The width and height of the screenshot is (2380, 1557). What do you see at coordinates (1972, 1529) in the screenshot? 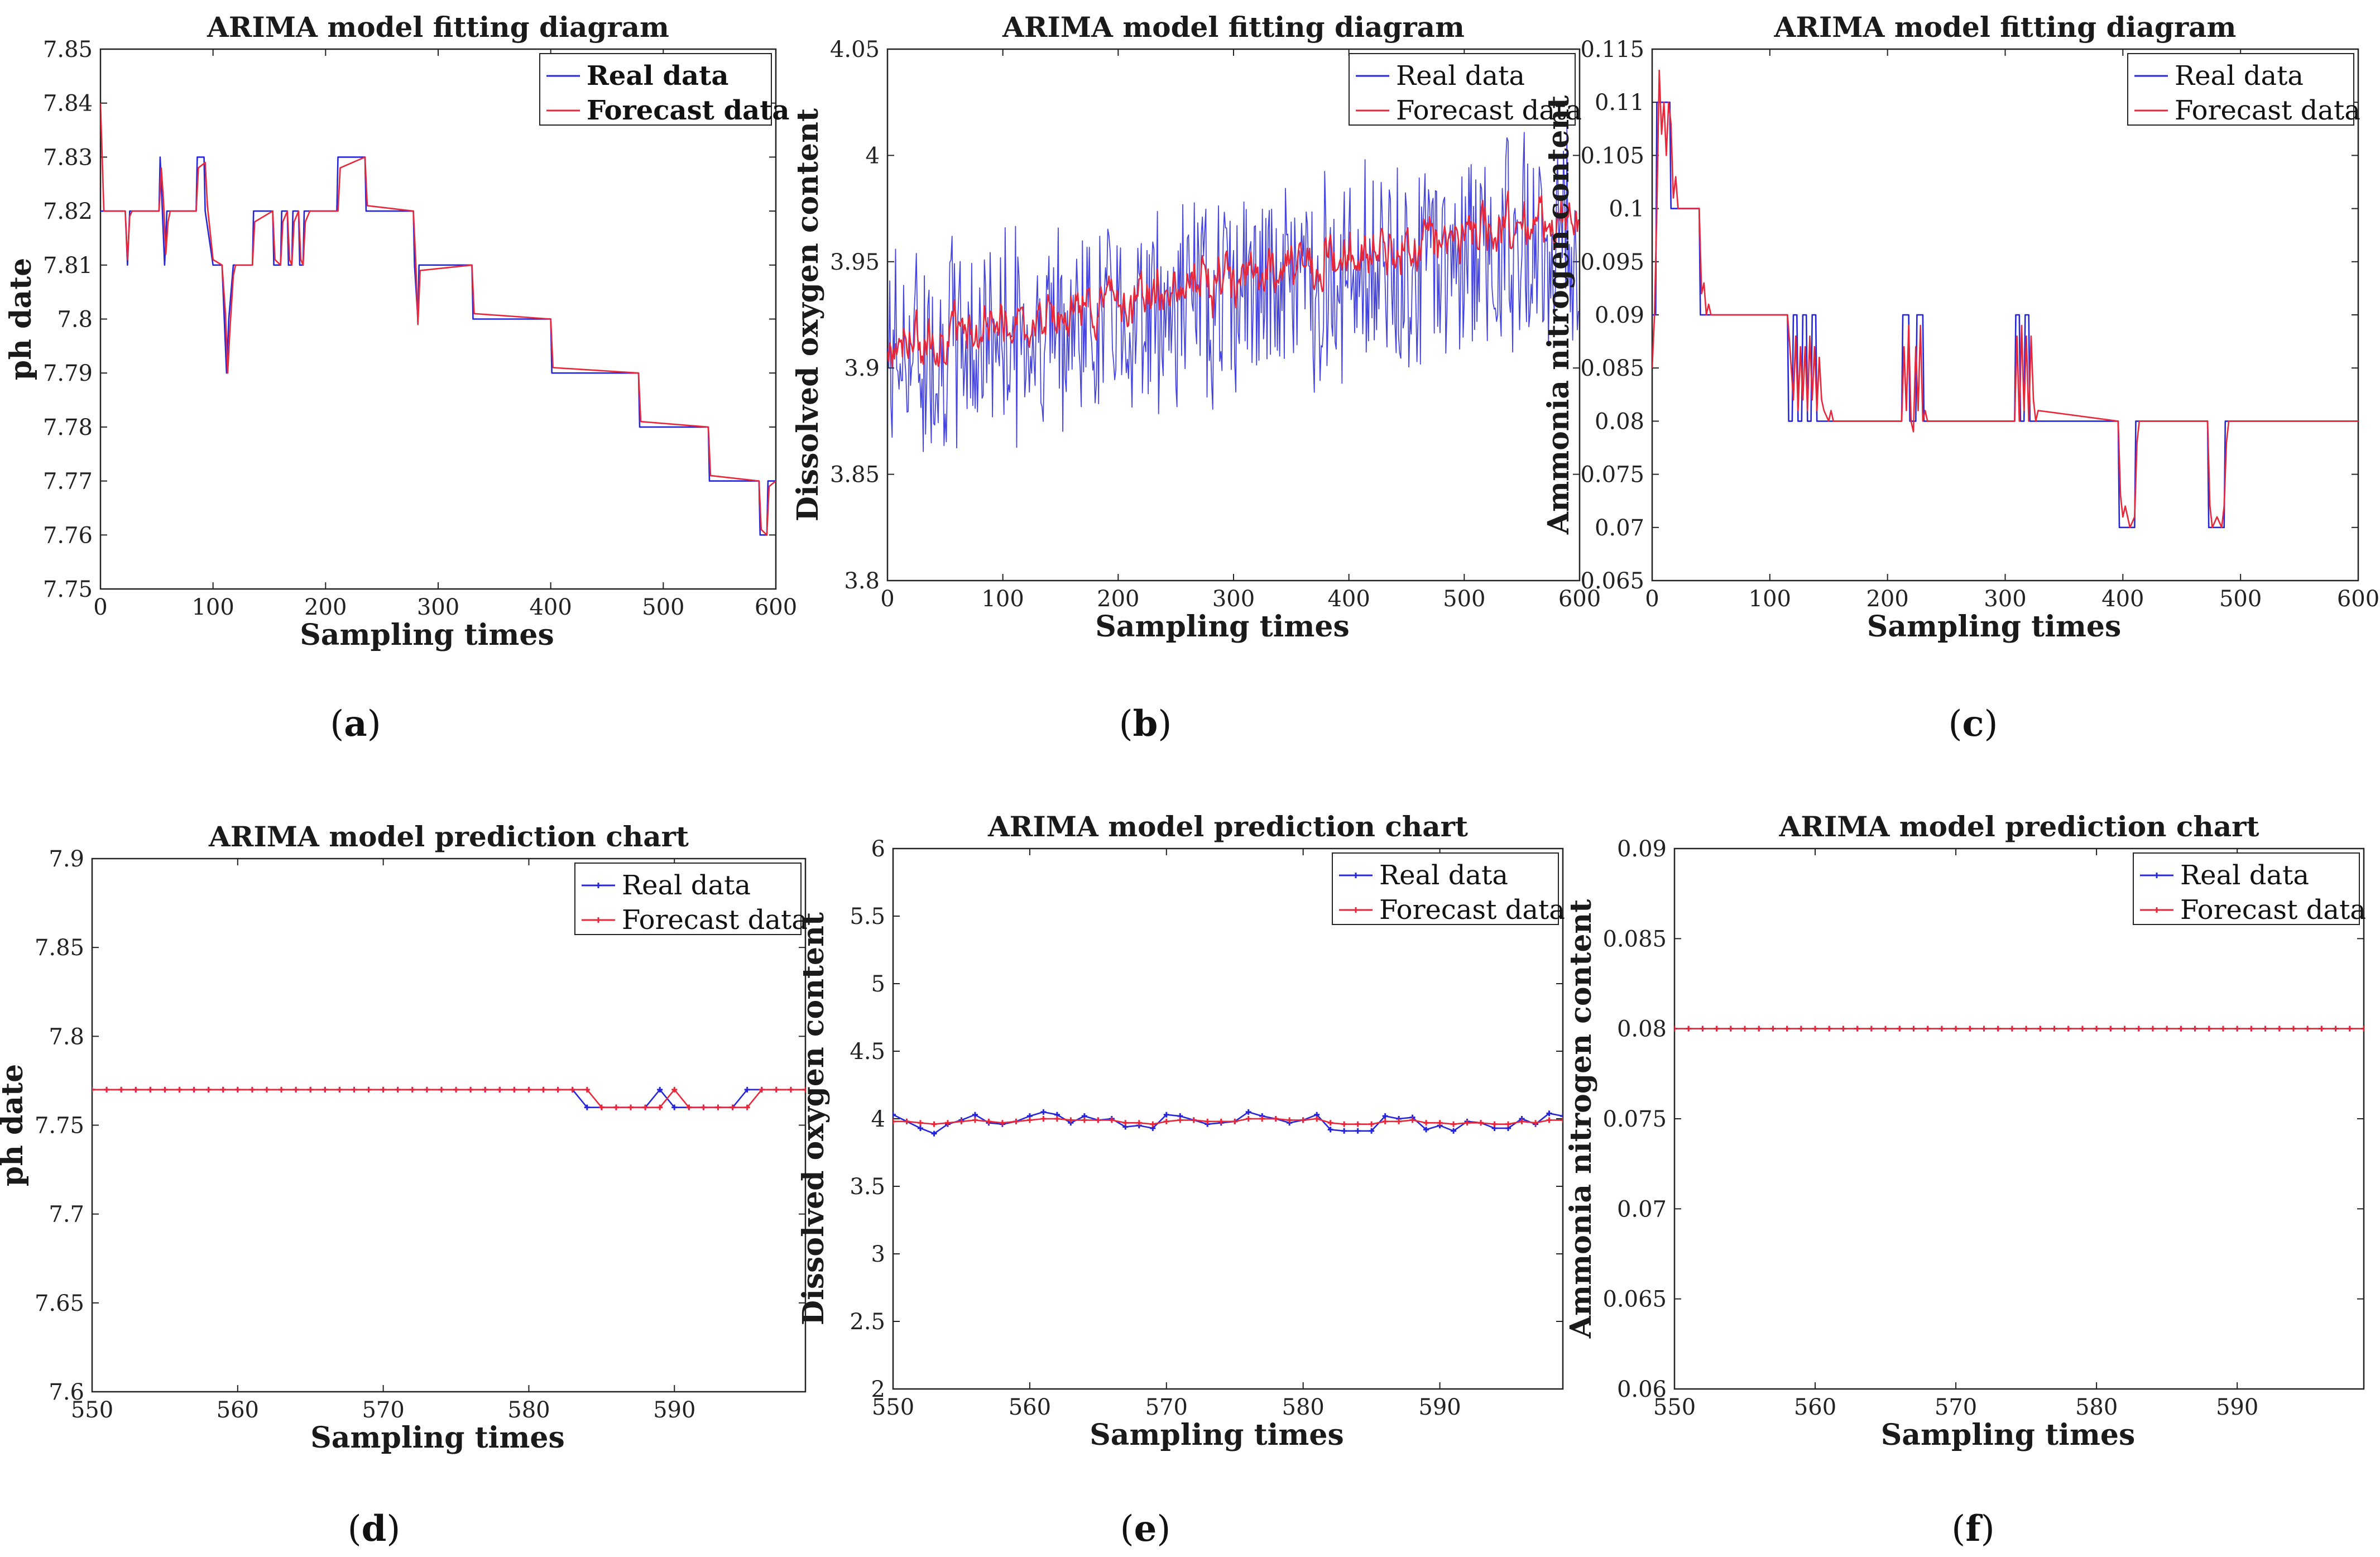
I see `panel-caption: (f)` at bounding box center [1972, 1529].